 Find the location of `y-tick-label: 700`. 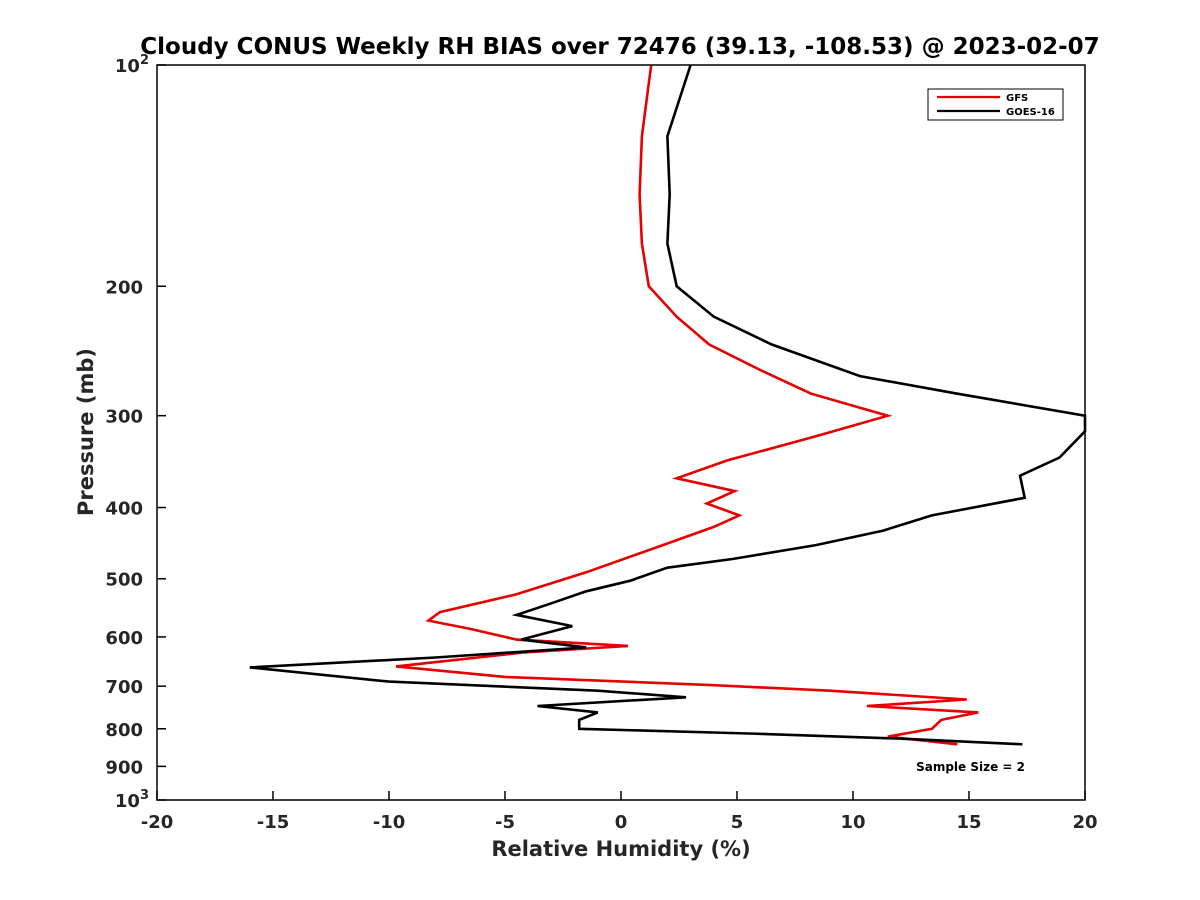

y-tick-label: 700 is located at coordinates (124, 687).